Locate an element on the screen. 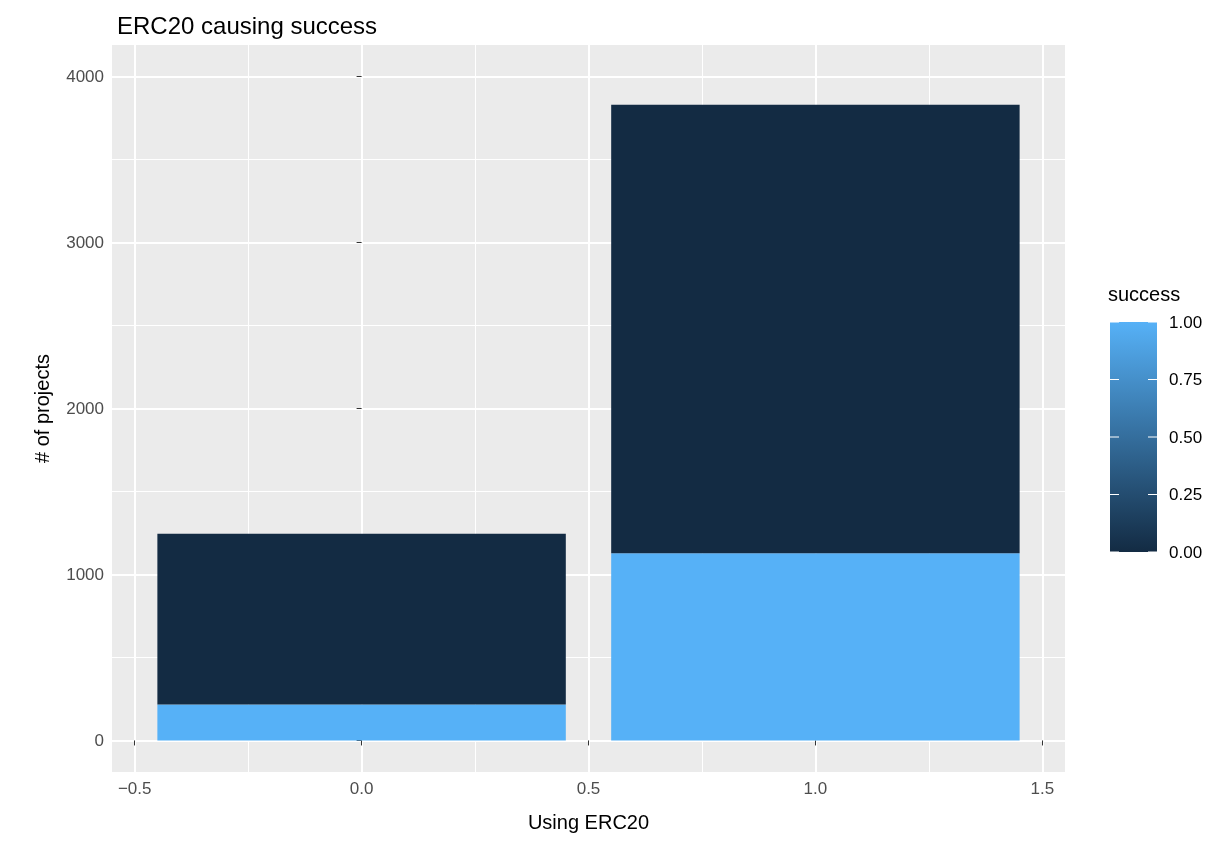  color-bar-label: 0.50 is located at coordinates (1186, 437).